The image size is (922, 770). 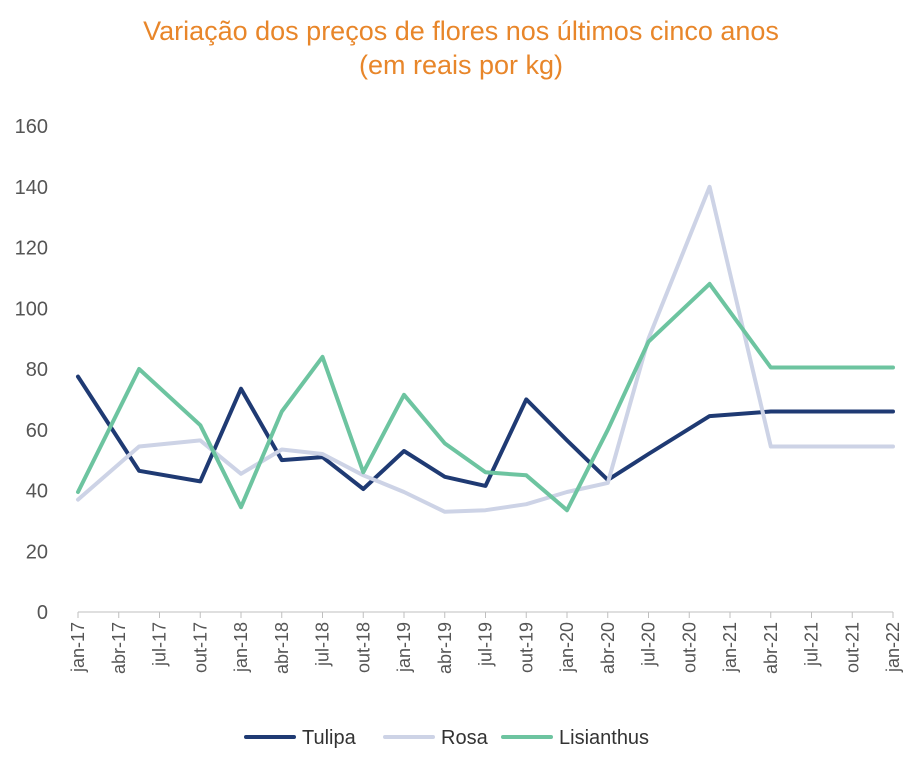 What do you see at coordinates (604, 738) in the screenshot?
I see `legend-label-lisianthus: Lisianthus` at bounding box center [604, 738].